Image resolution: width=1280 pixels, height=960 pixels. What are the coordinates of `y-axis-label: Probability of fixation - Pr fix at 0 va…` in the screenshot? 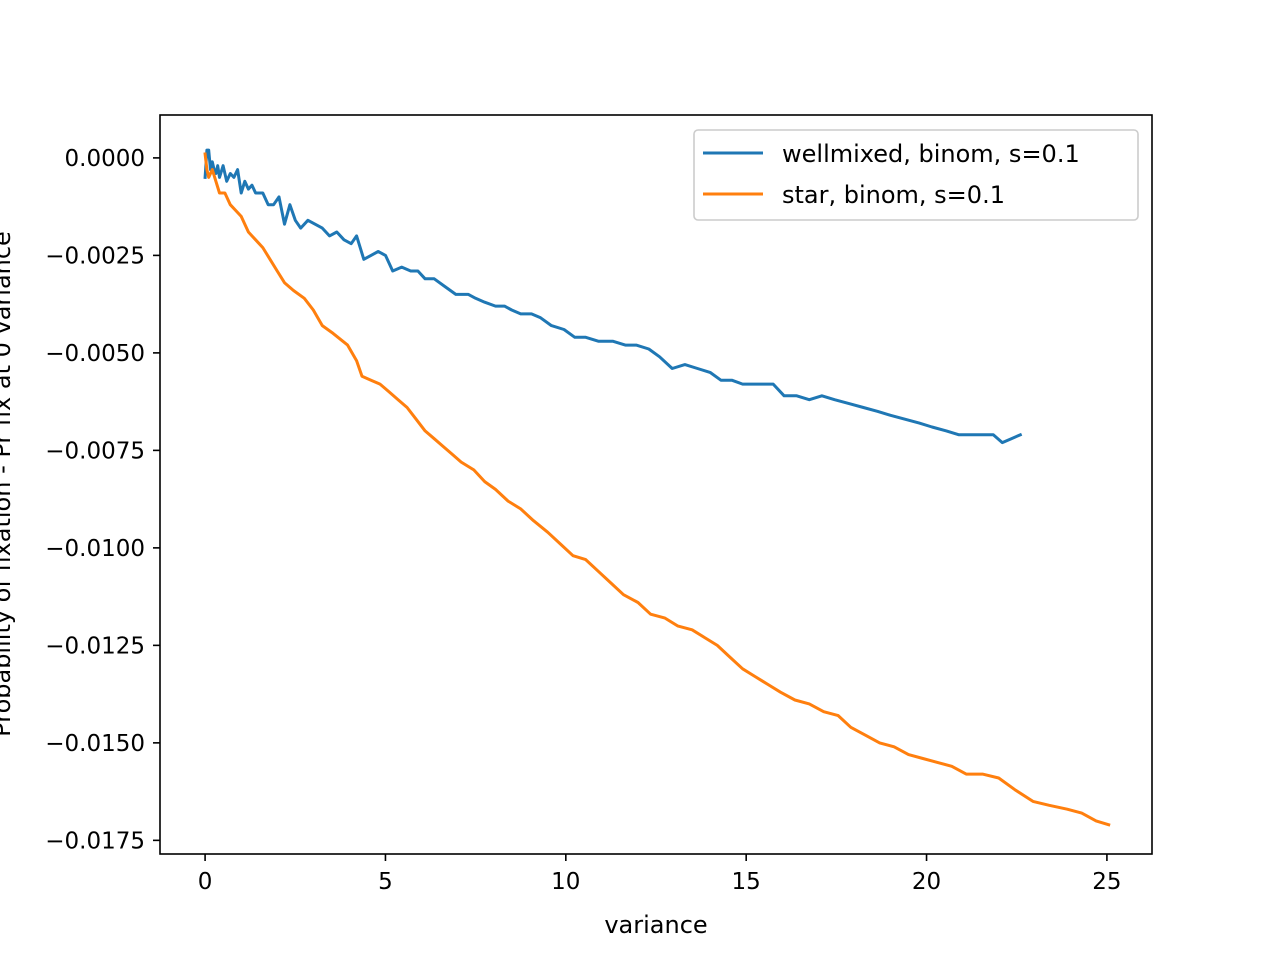 It's located at (8, 484).